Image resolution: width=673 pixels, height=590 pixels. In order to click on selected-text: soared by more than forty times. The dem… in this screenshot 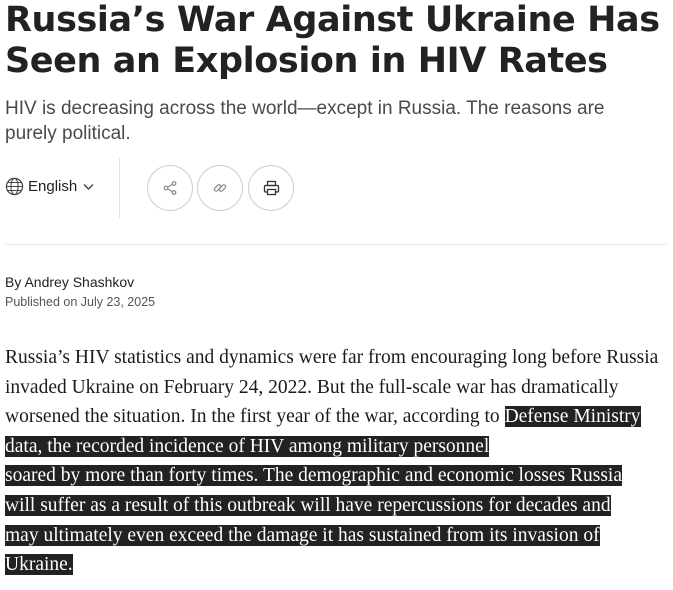, I will do `click(313, 476)`.